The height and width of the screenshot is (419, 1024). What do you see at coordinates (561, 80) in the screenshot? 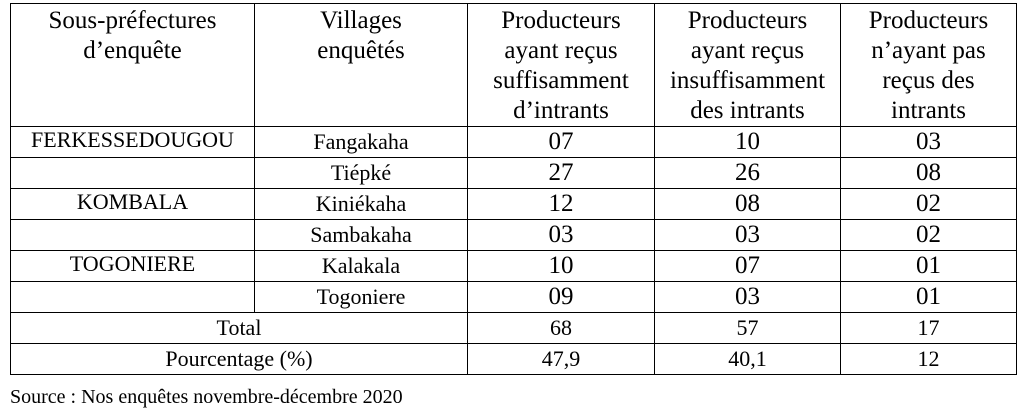
I see `header-line: suffisamment` at bounding box center [561, 80].